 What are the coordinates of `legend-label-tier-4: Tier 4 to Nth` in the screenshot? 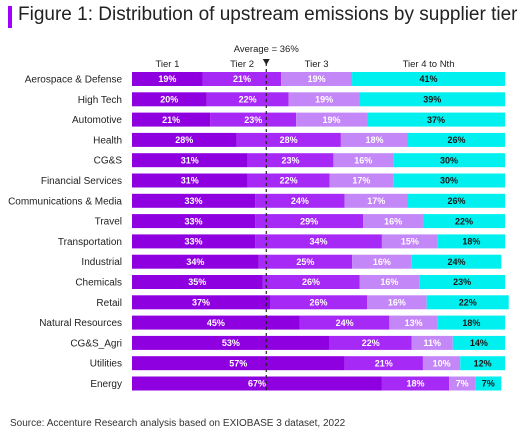 It's located at (429, 64).